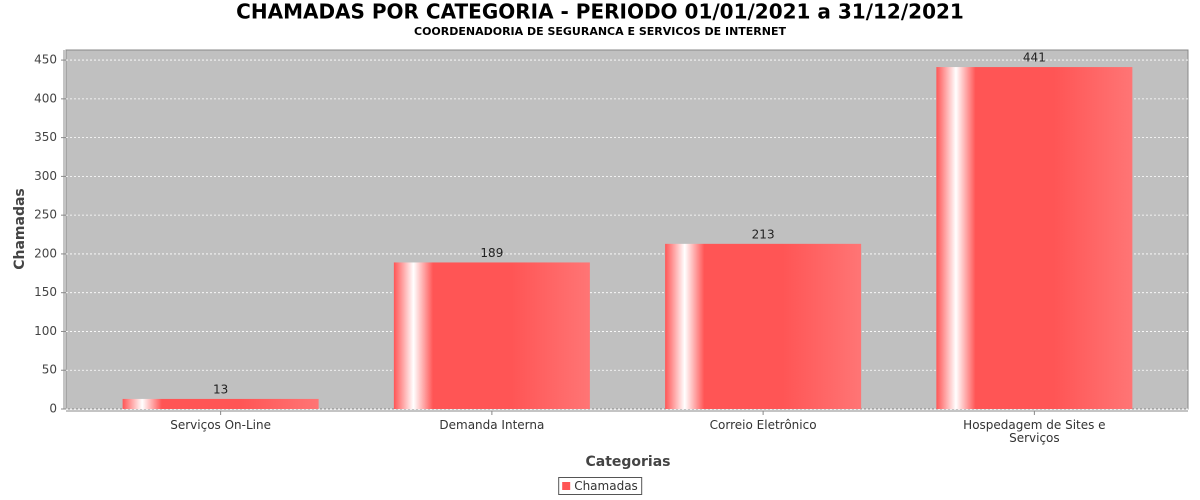 The height and width of the screenshot is (500, 1200). What do you see at coordinates (45, 176) in the screenshot?
I see `y-tick-label: 300` at bounding box center [45, 176].